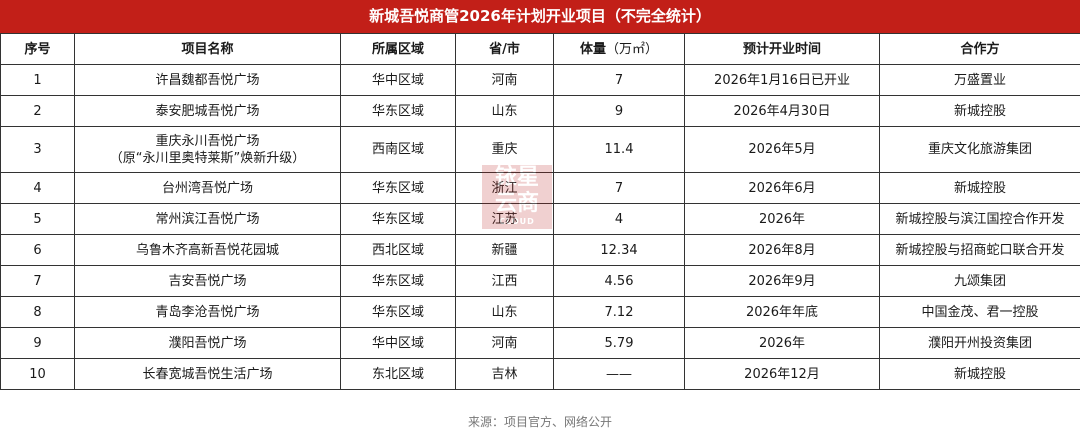  What do you see at coordinates (504, 49) in the screenshot?
I see `col-header-province: 省/市` at bounding box center [504, 49].